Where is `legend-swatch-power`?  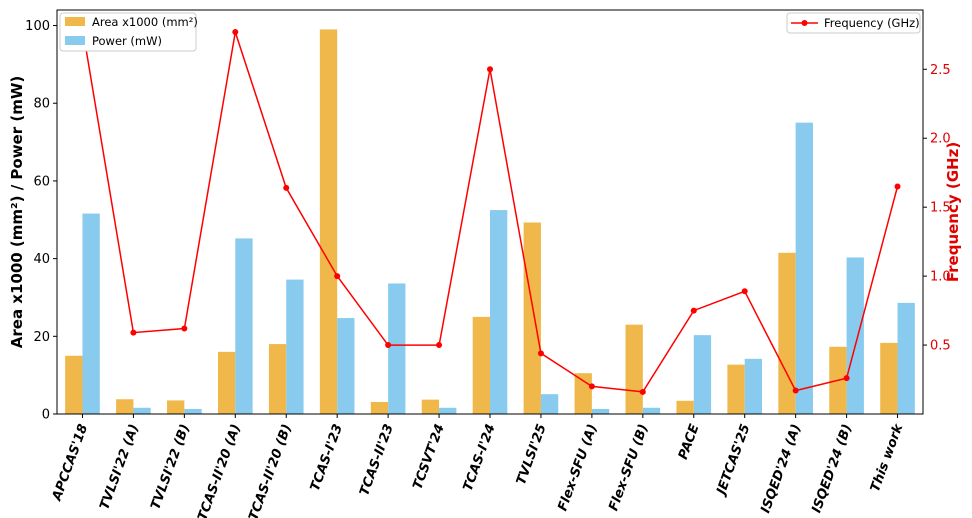
legend-swatch-power is located at coordinates (75, 40).